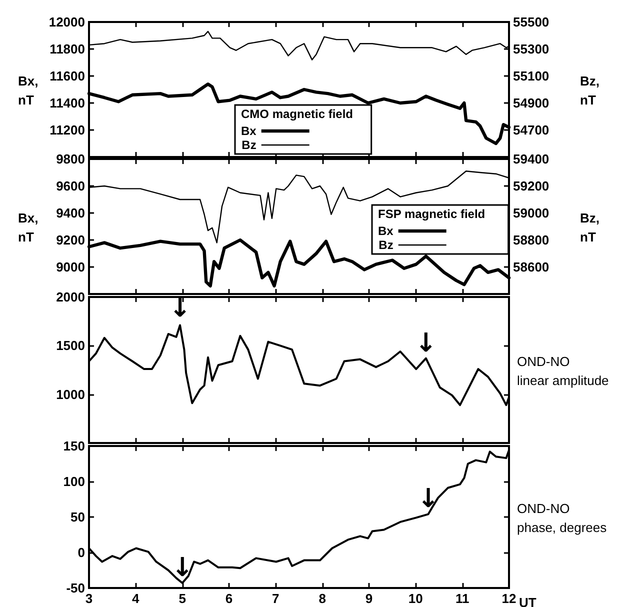 The height and width of the screenshot is (607, 635). I want to click on y2-tick-label: 55500, so click(531, 22).